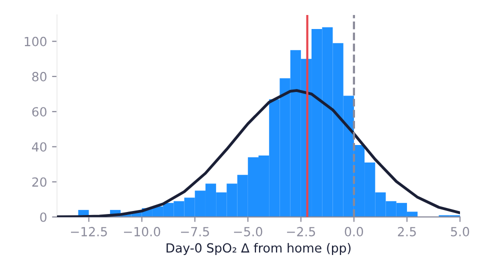  I want to click on x-tick-label: −12.5, so click(88, 231).